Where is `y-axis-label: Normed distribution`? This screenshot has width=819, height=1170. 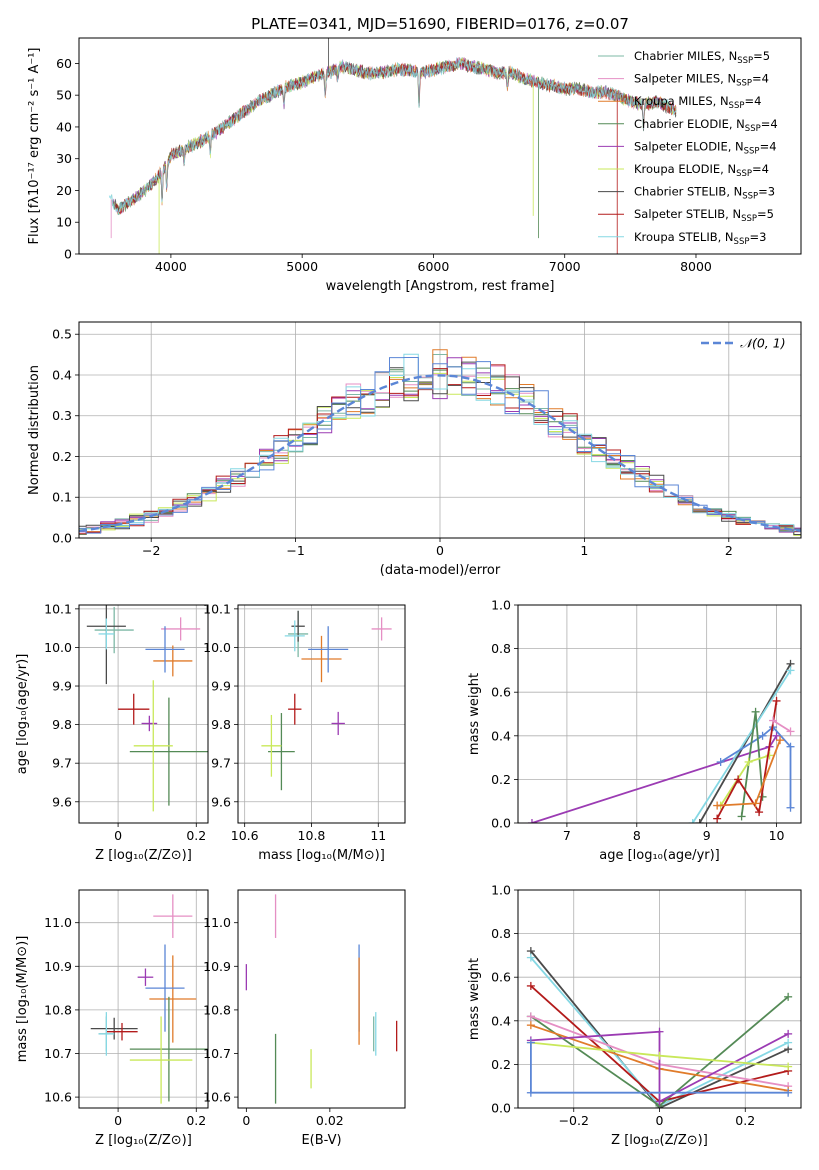 y-axis-label: Normed distribution is located at coordinates (34, 430).